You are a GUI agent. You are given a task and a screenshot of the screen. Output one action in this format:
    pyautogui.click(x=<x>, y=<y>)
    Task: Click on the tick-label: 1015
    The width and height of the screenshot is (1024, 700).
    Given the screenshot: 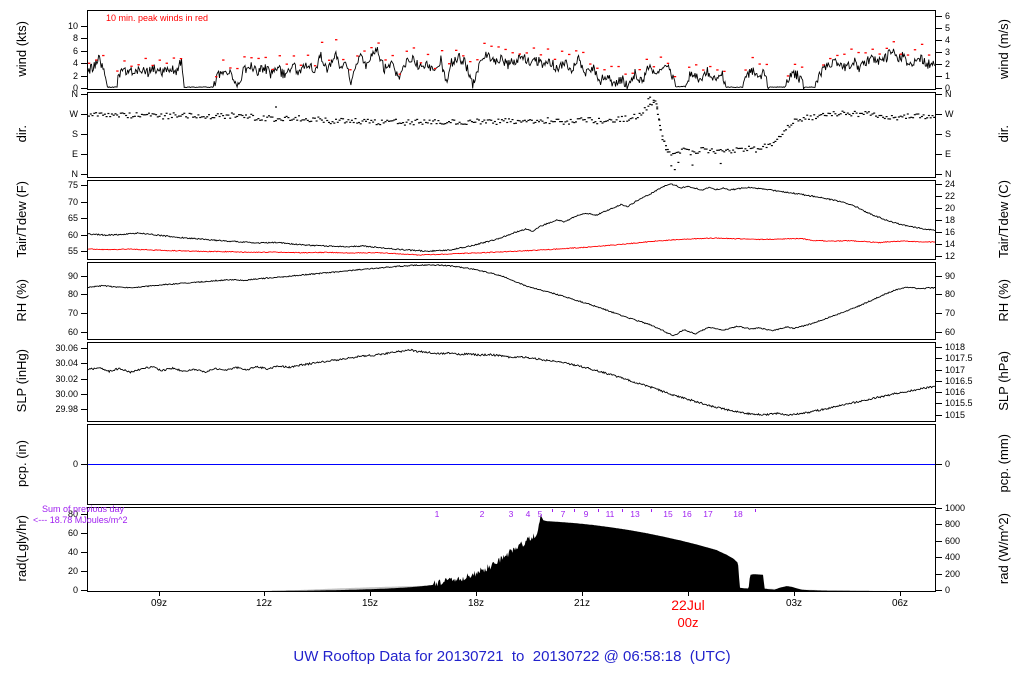 What is the action you would take?
    pyautogui.click(x=955, y=415)
    